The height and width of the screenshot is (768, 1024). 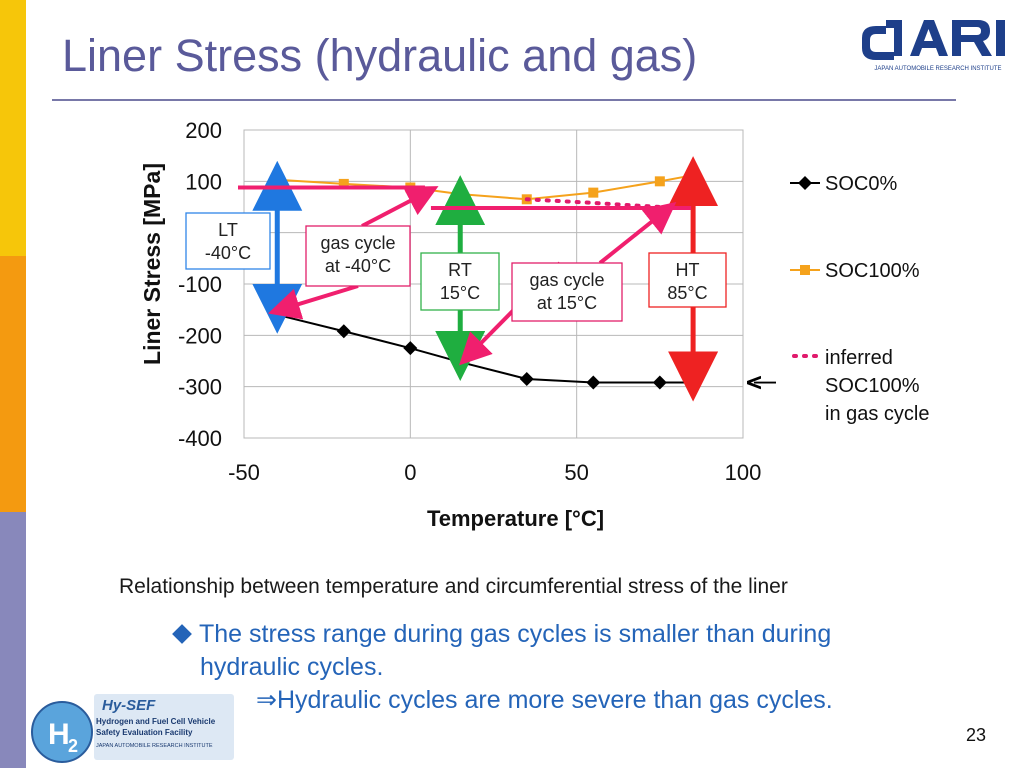 I want to click on annotation-text-gas-cycle-m40: at -40°C, so click(x=358, y=266).